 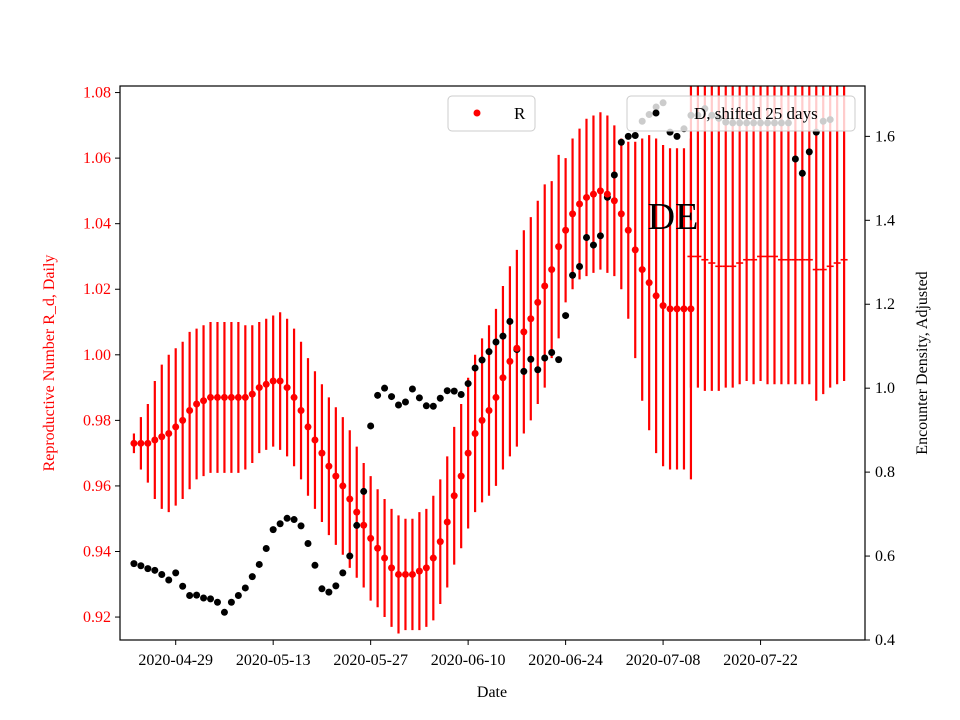 I want to click on left-axis-title: Reproductive Number R_d, Daily, so click(x=49, y=363).